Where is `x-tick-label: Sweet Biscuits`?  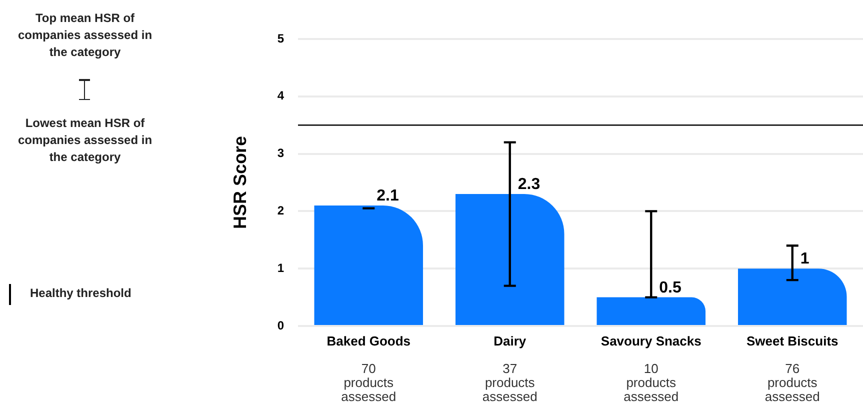 x-tick-label: Sweet Biscuits is located at coordinates (792, 340).